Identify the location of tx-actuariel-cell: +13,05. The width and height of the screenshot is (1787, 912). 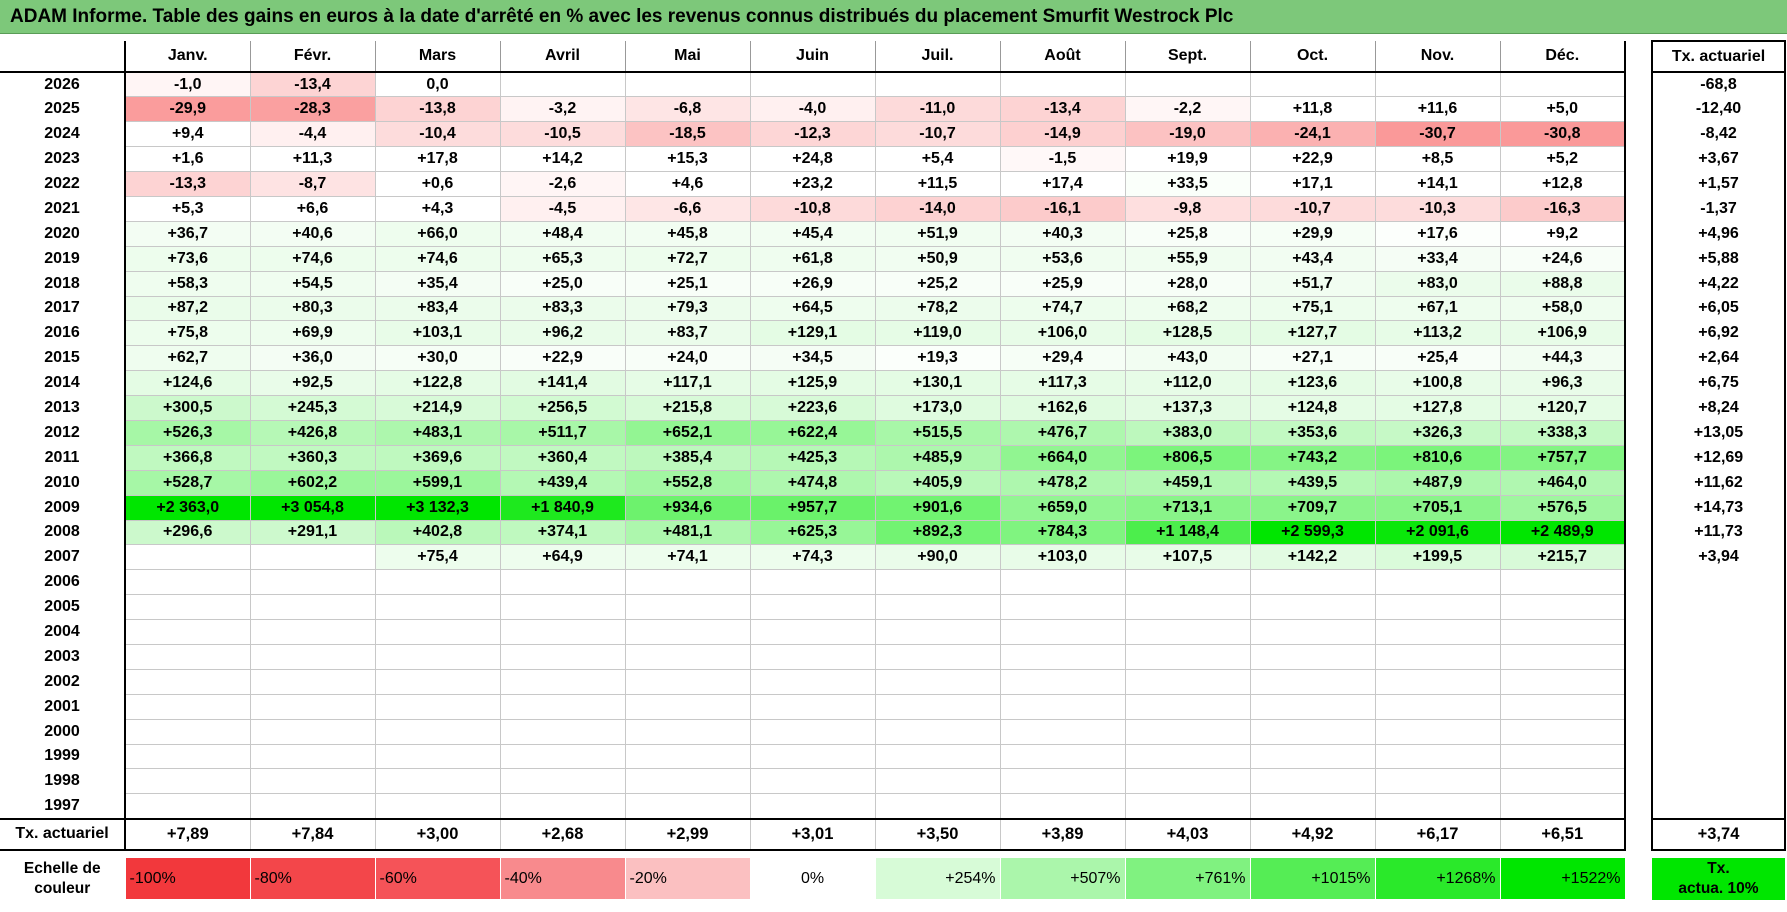
(1718, 433).